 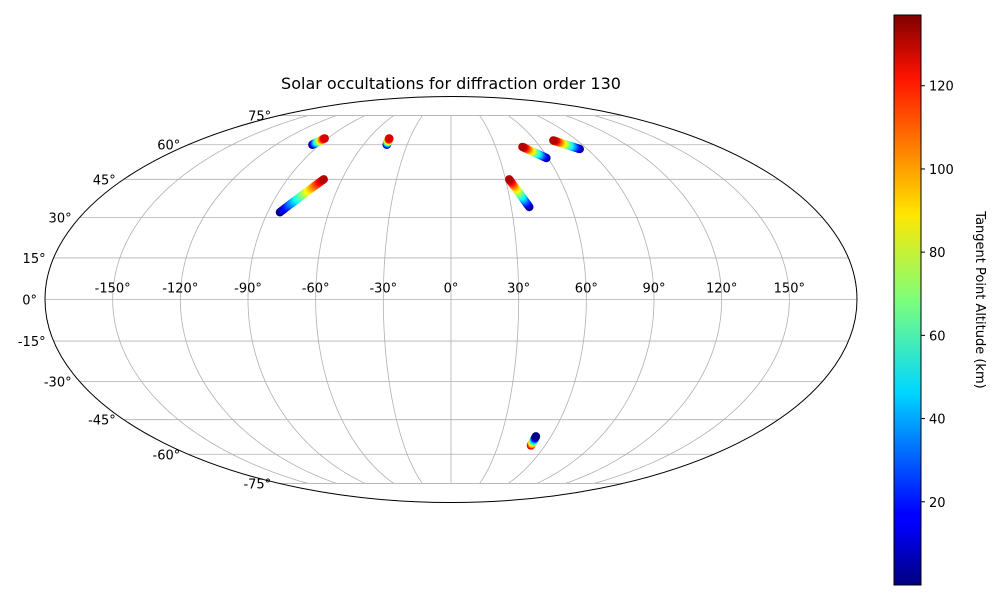 What do you see at coordinates (257, 484) in the screenshot?
I see `y-tick-label: -75°` at bounding box center [257, 484].